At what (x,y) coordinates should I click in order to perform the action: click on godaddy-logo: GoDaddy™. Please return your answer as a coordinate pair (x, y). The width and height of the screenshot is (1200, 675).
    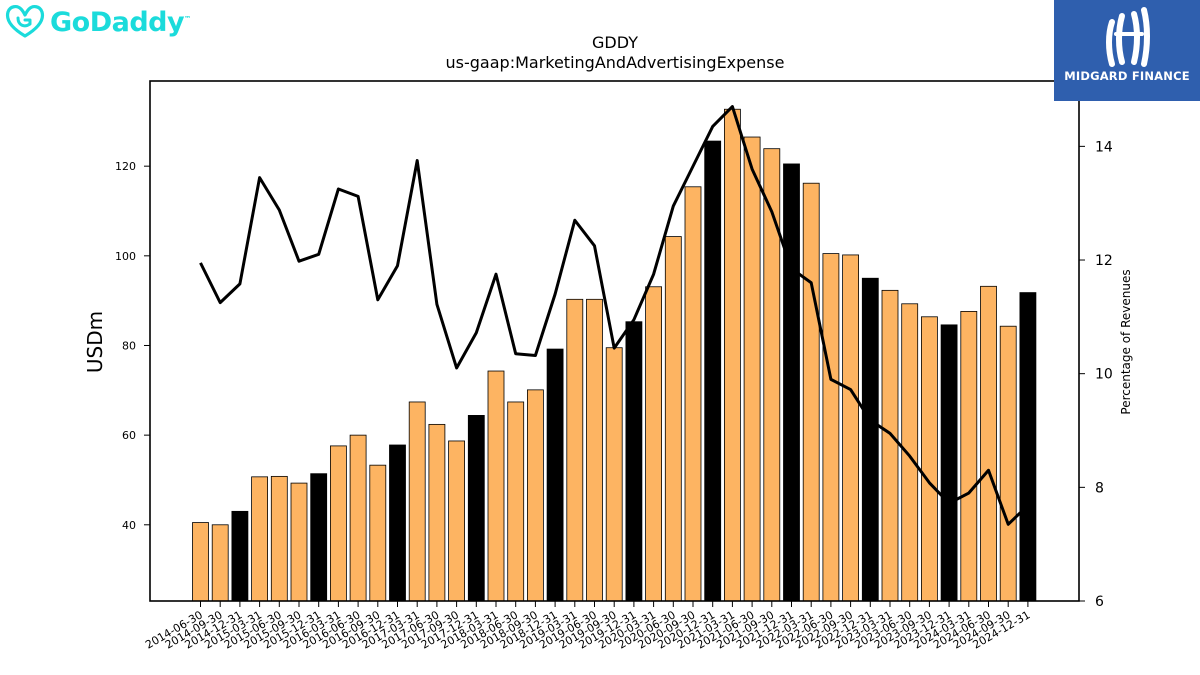
    Looking at the image, I should click on (97, 22).